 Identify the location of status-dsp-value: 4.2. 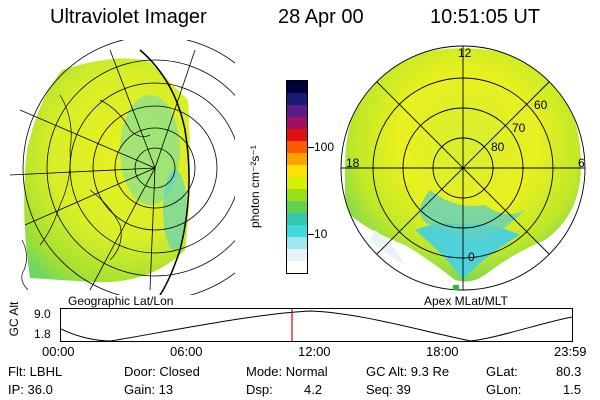
(313, 389).